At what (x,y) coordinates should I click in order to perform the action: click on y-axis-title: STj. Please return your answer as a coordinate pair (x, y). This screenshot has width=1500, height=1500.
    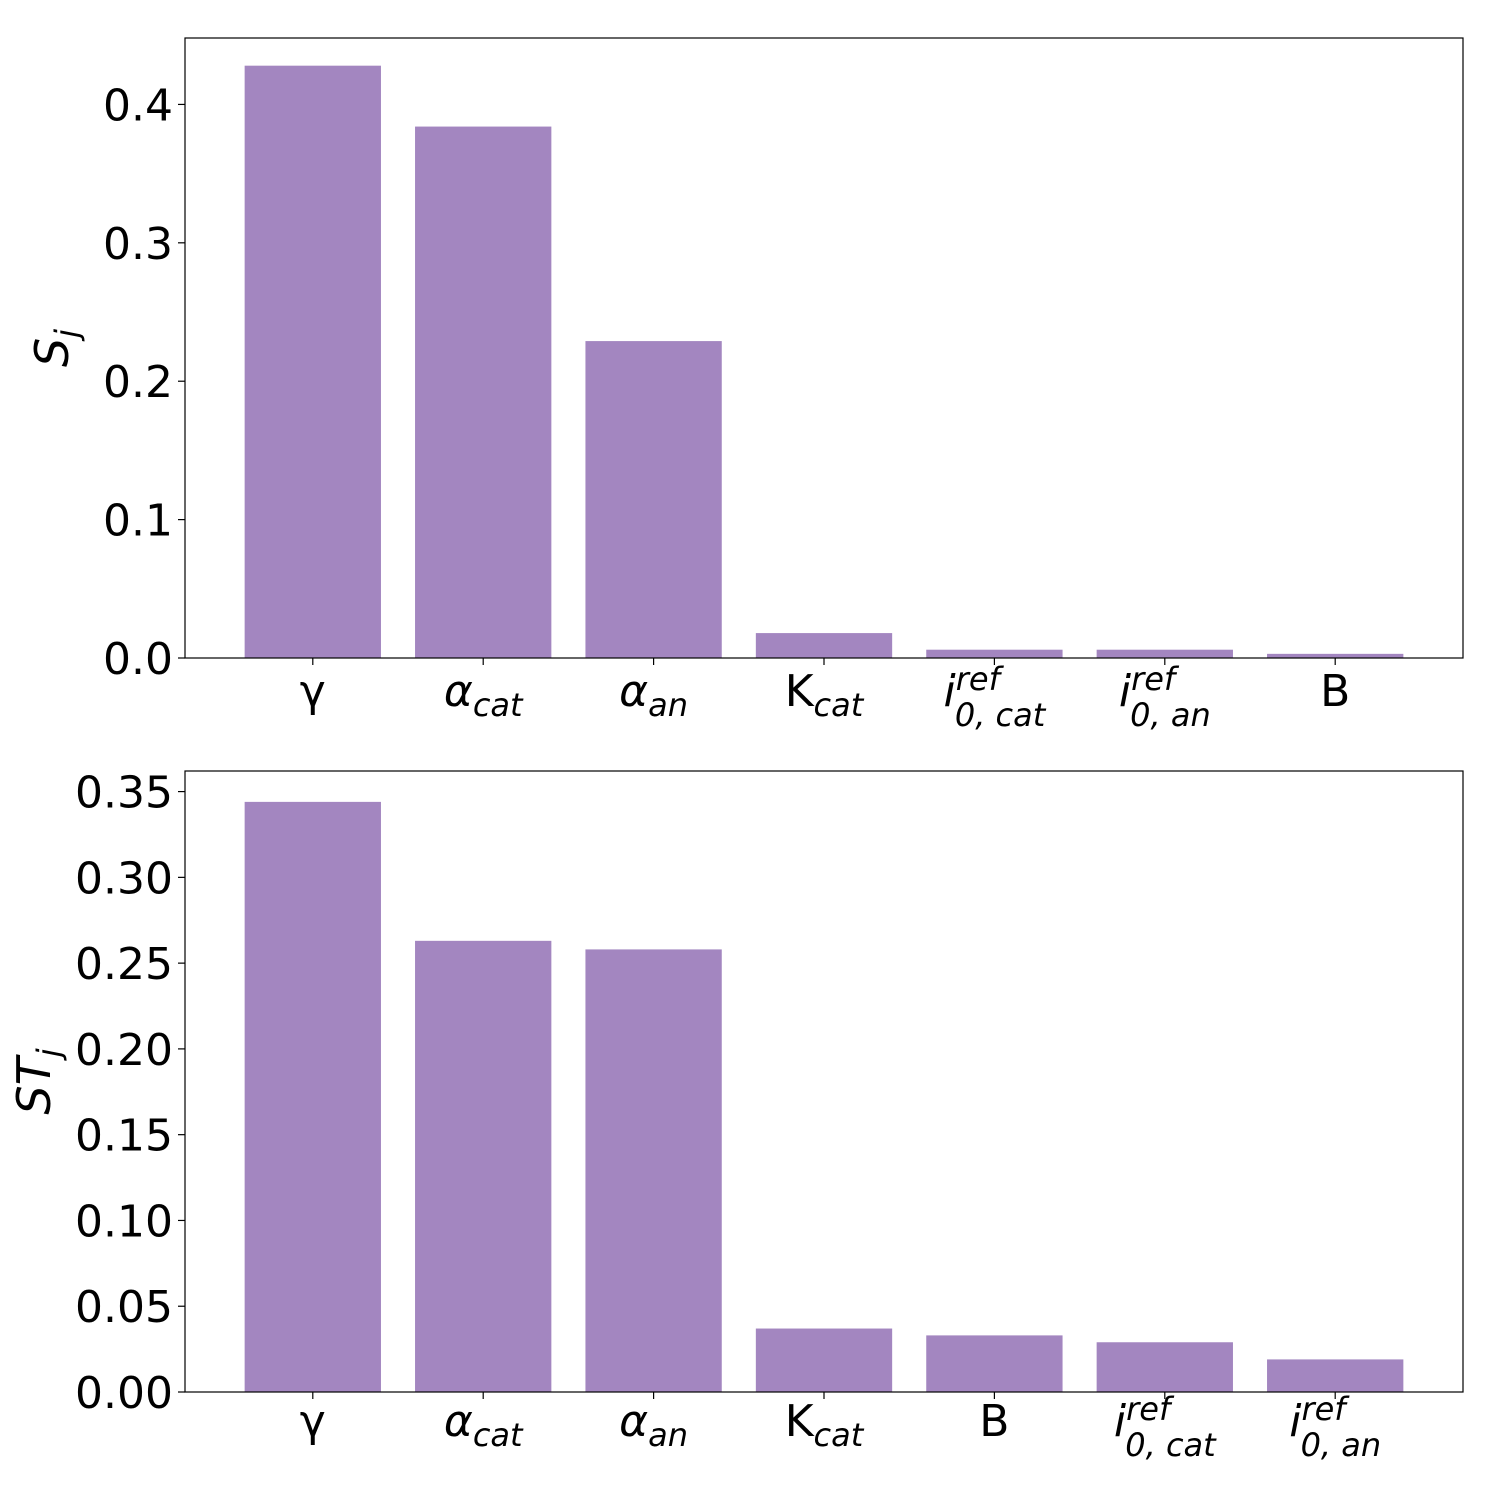
    Looking at the image, I should click on (37, 1081).